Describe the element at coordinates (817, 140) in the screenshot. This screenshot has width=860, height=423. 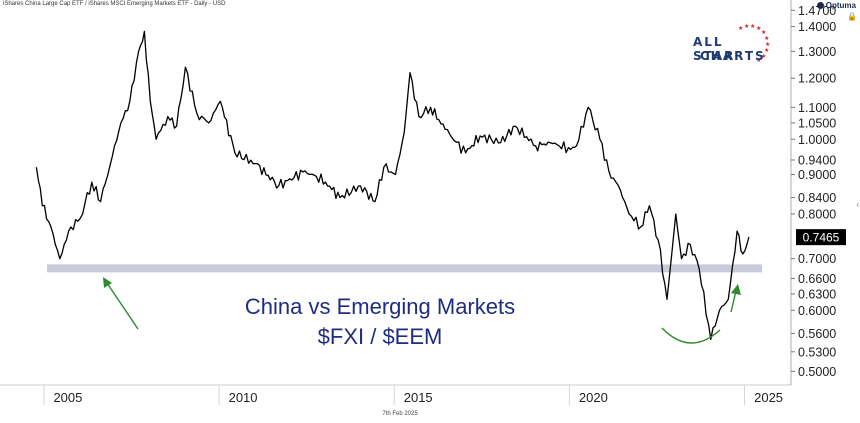
I see `y-tick-label: 1.0000` at that location.